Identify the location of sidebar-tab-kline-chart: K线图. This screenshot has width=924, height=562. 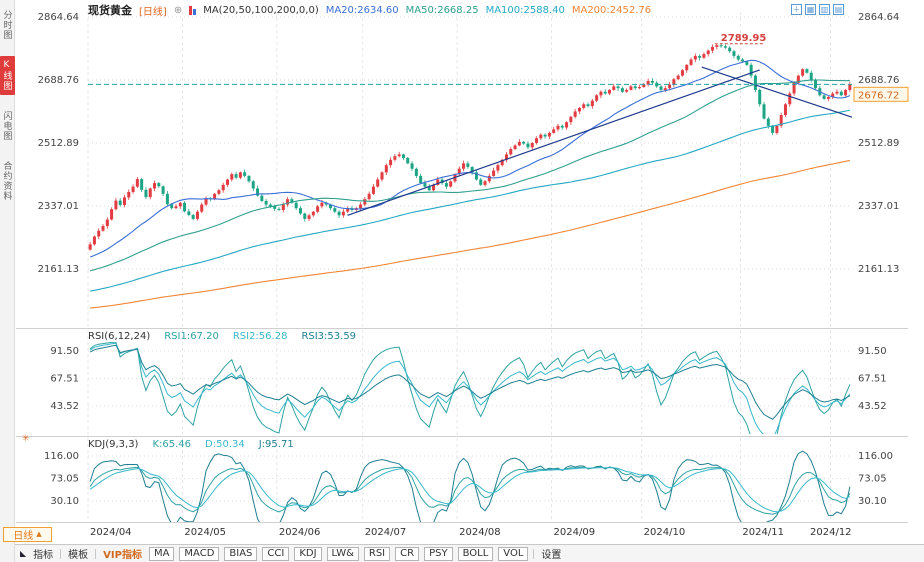
(7, 75).